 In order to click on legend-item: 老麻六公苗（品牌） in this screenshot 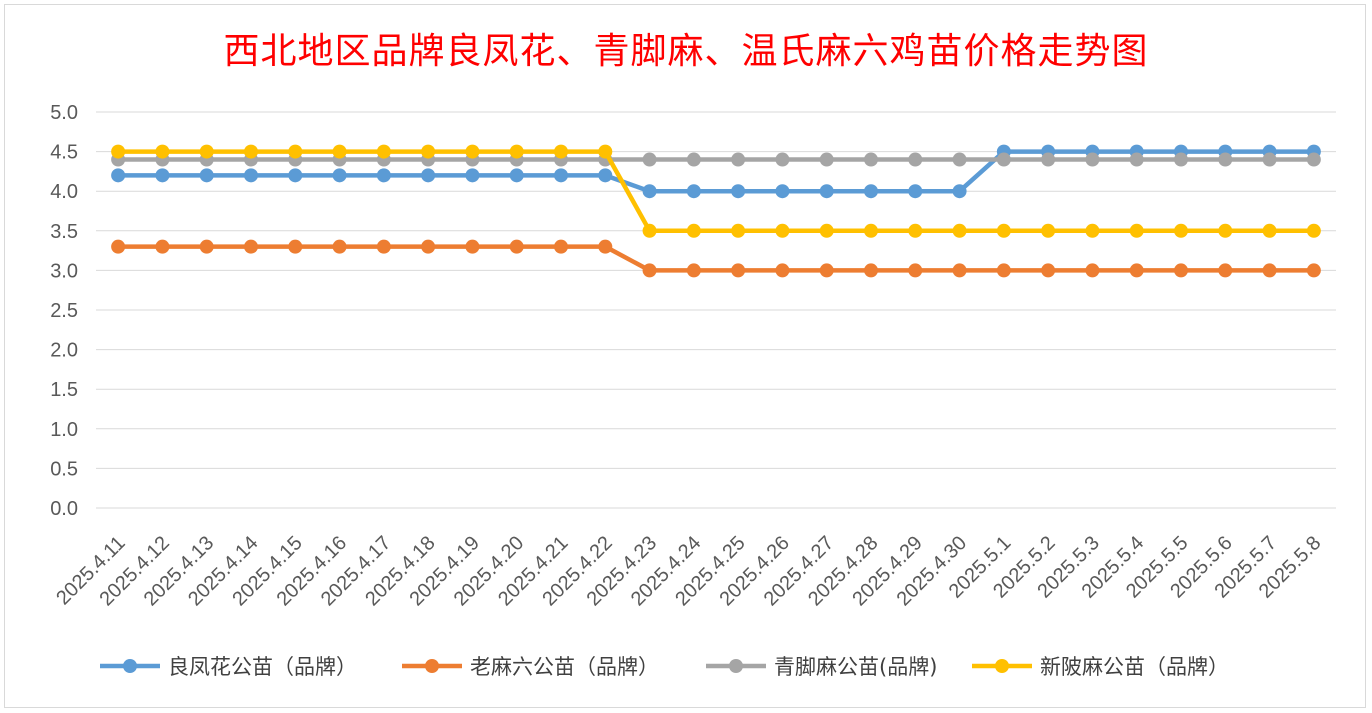, I will do `click(530, 667)`.